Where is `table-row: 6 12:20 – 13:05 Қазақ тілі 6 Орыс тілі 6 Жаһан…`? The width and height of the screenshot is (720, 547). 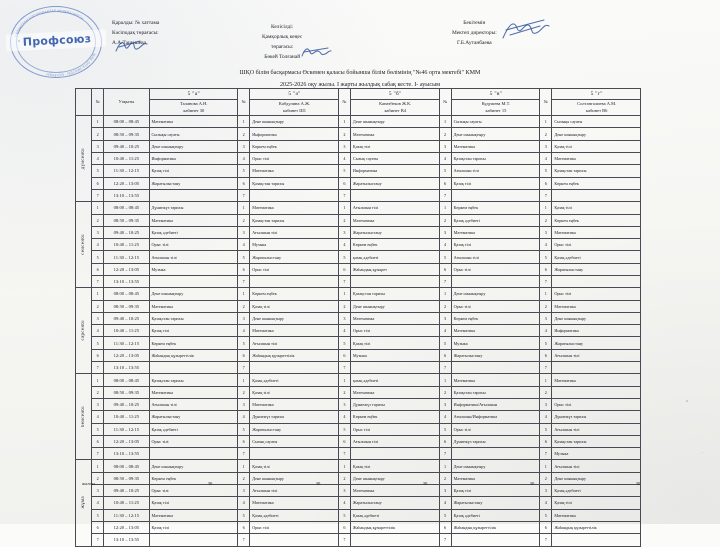
table-row: 6 12:20 – 13:05 Қазақ тілі 6 Орыс тілі 6 Жаһан… is located at coordinates (358, 527).